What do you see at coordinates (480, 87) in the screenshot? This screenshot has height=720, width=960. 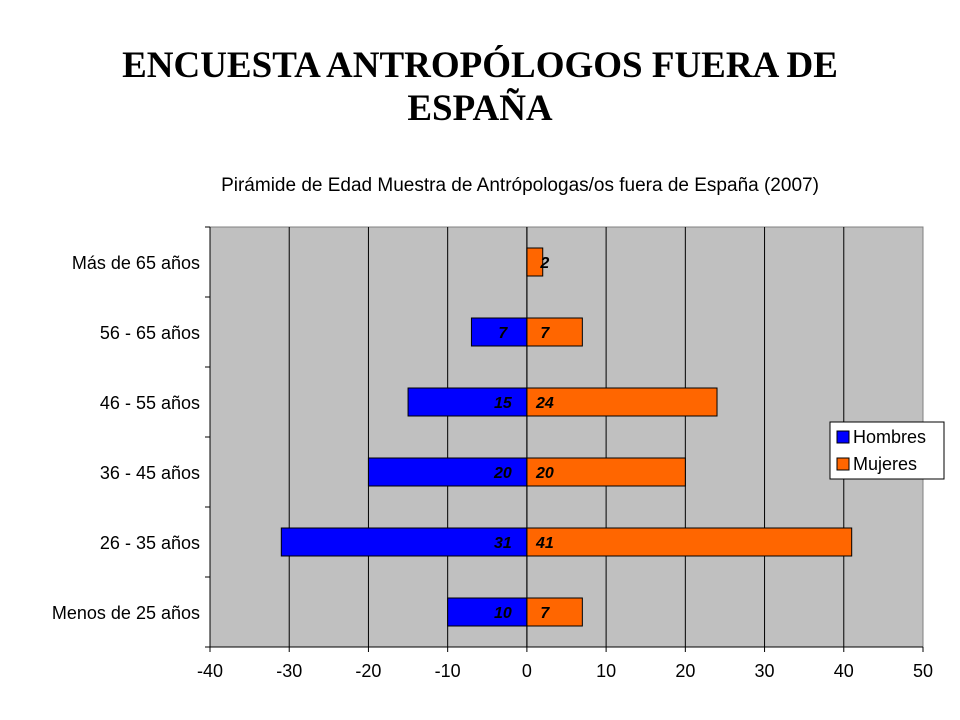 I see `slide-title: ENCUESTA ANTROPÓLOGOS FUERA DE ESPAÑA` at bounding box center [480, 87].